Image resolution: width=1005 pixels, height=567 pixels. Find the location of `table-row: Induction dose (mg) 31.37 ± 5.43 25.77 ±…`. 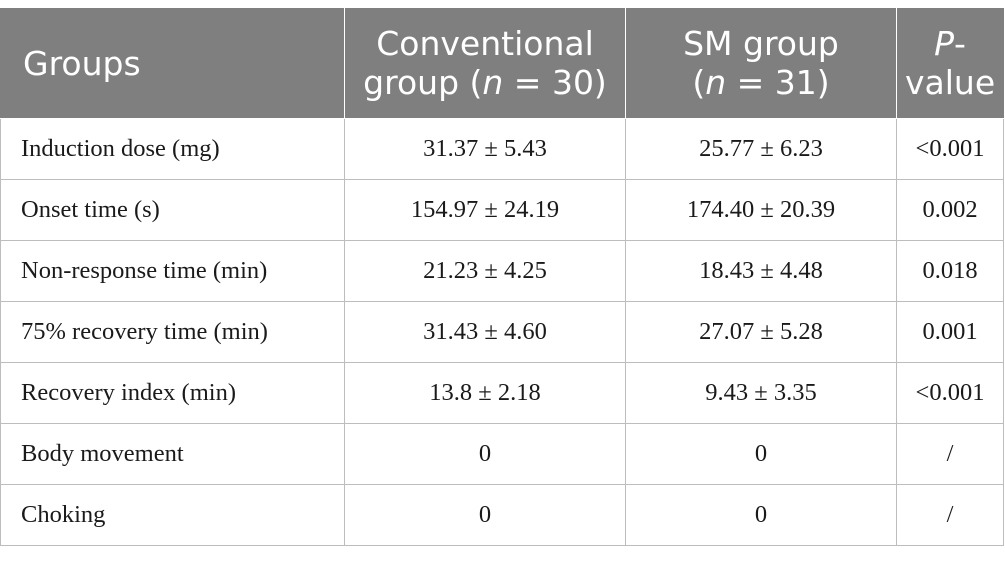

table-row: Induction dose (mg) 31.37 ± 5.43 25.77 ±… is located at coordinates (502, 149).